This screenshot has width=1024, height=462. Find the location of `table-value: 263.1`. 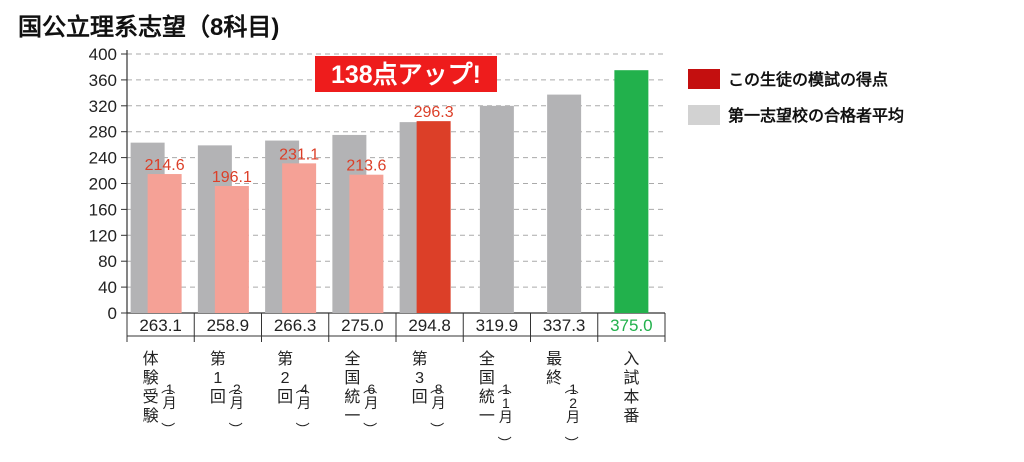

table-value: 263.1 is located at coordinates (160, 325).